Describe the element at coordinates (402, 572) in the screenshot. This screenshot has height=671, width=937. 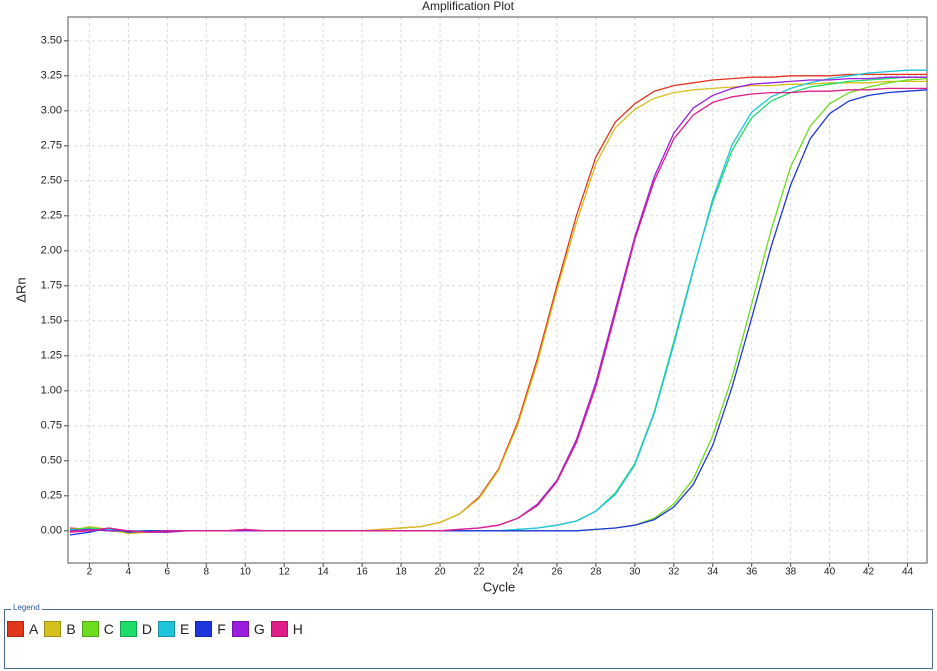
I see `x-tick-label: 18` at that location.